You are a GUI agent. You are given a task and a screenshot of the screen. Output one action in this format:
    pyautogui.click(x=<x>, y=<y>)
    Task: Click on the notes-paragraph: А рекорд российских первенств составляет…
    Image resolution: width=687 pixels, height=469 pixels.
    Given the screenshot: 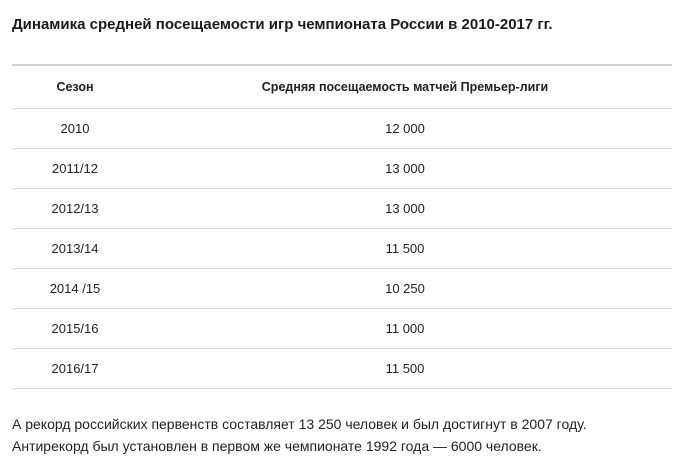 What is the action you would take?
    pyautogui.click(x=344, y=435)
    